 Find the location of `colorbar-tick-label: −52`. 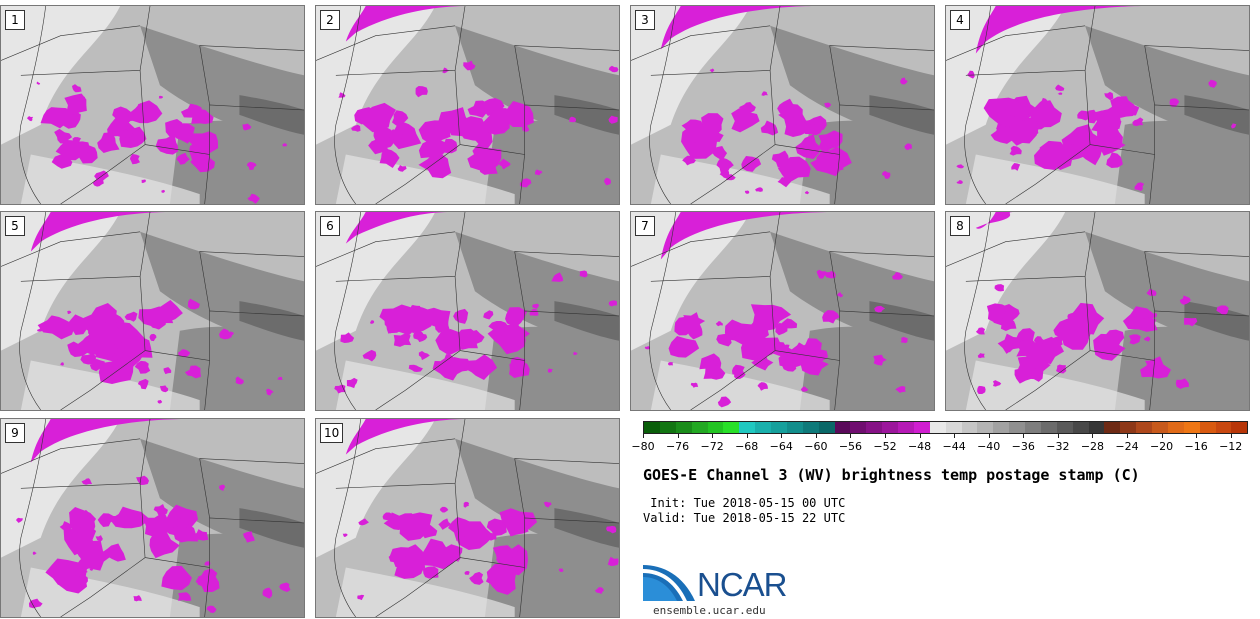

colorbar-tick-label: −52 is located at coordinates (885, 446).